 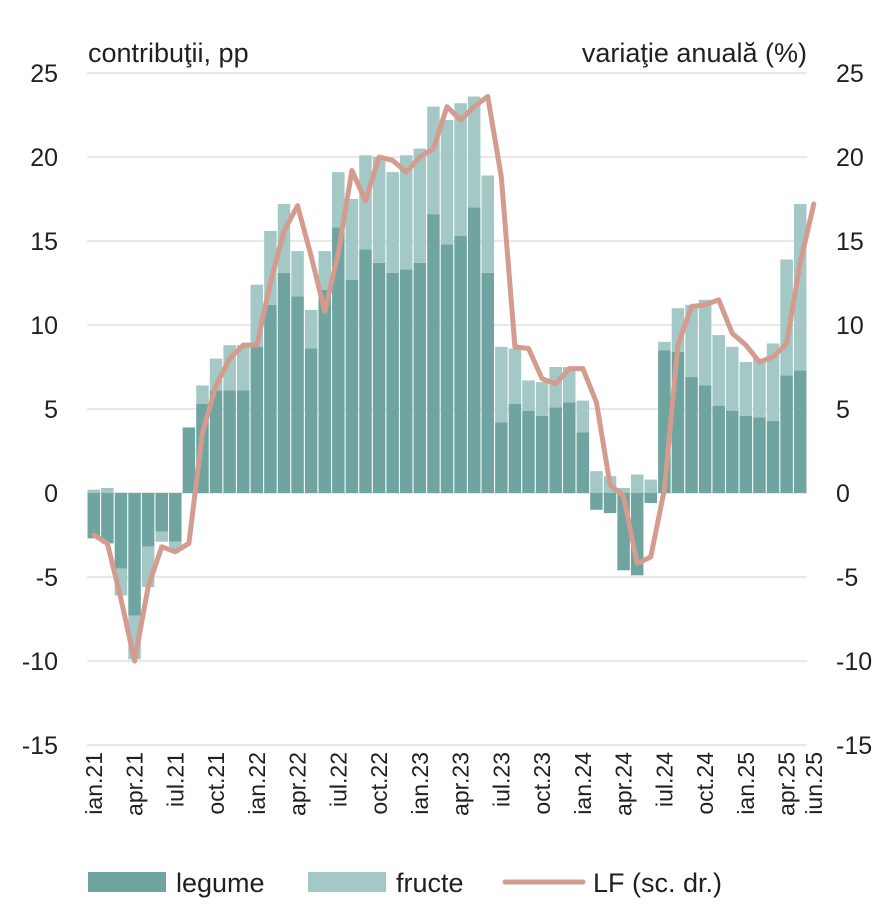 What do you see at coordinates (850, 158) in the screenshot?
I see `y-tick-label-right: 20` at bounding box center [850, 158].